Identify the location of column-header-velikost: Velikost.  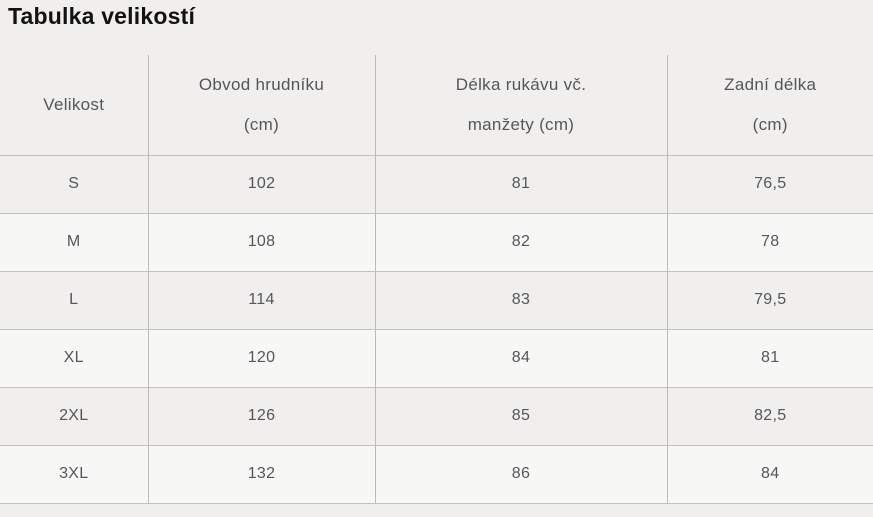
(74, 105).